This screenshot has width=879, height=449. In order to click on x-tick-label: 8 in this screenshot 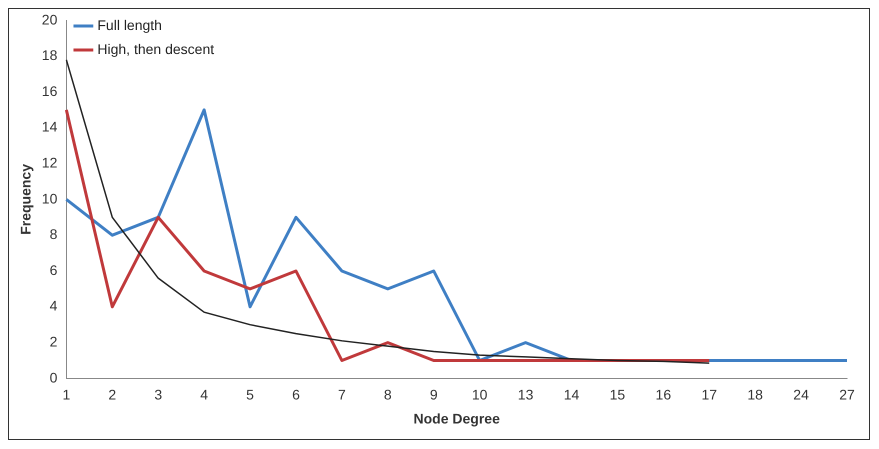, I will do `click(388, 394)`.